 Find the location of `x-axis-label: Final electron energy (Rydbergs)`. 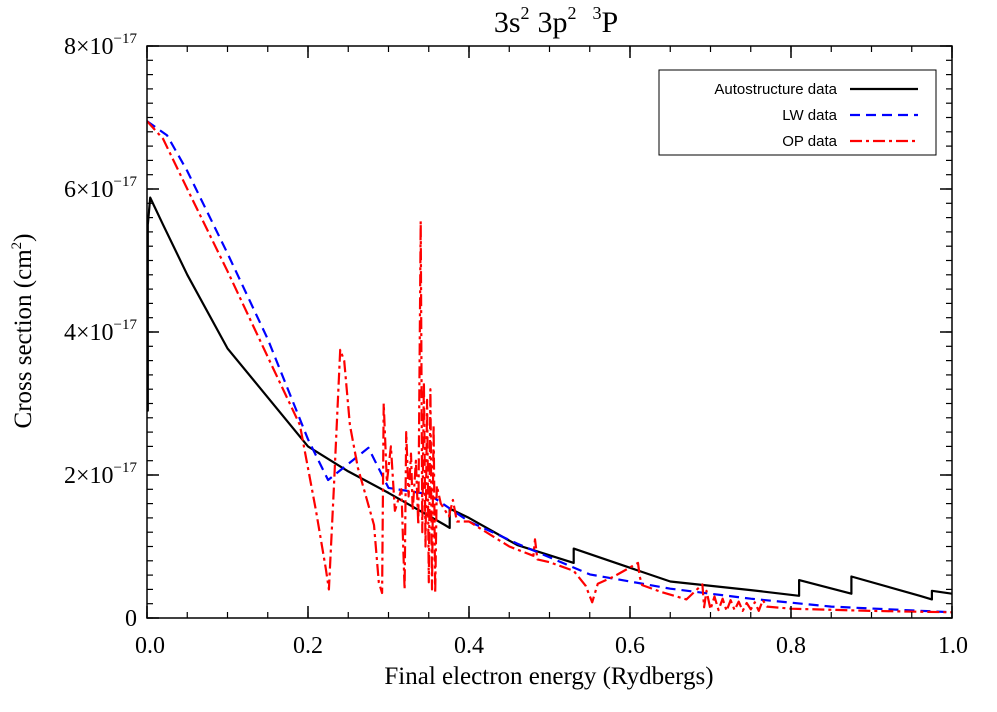

x-axis-label: Final electron energy (Rydbergs) is located at coordinates (548, 676).